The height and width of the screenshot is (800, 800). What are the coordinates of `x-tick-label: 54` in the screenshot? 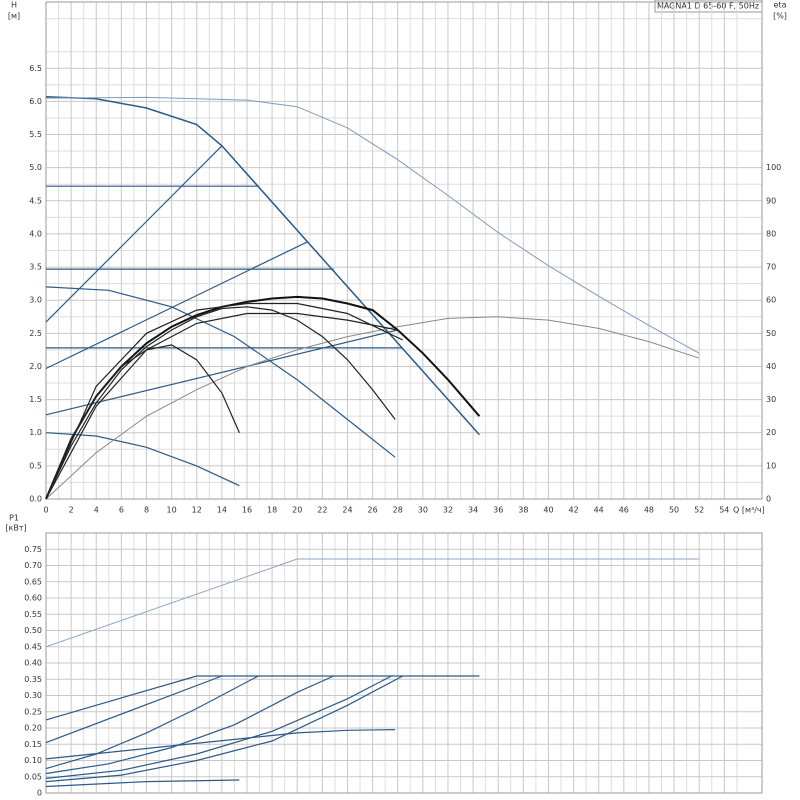 It's located at (724, 510).